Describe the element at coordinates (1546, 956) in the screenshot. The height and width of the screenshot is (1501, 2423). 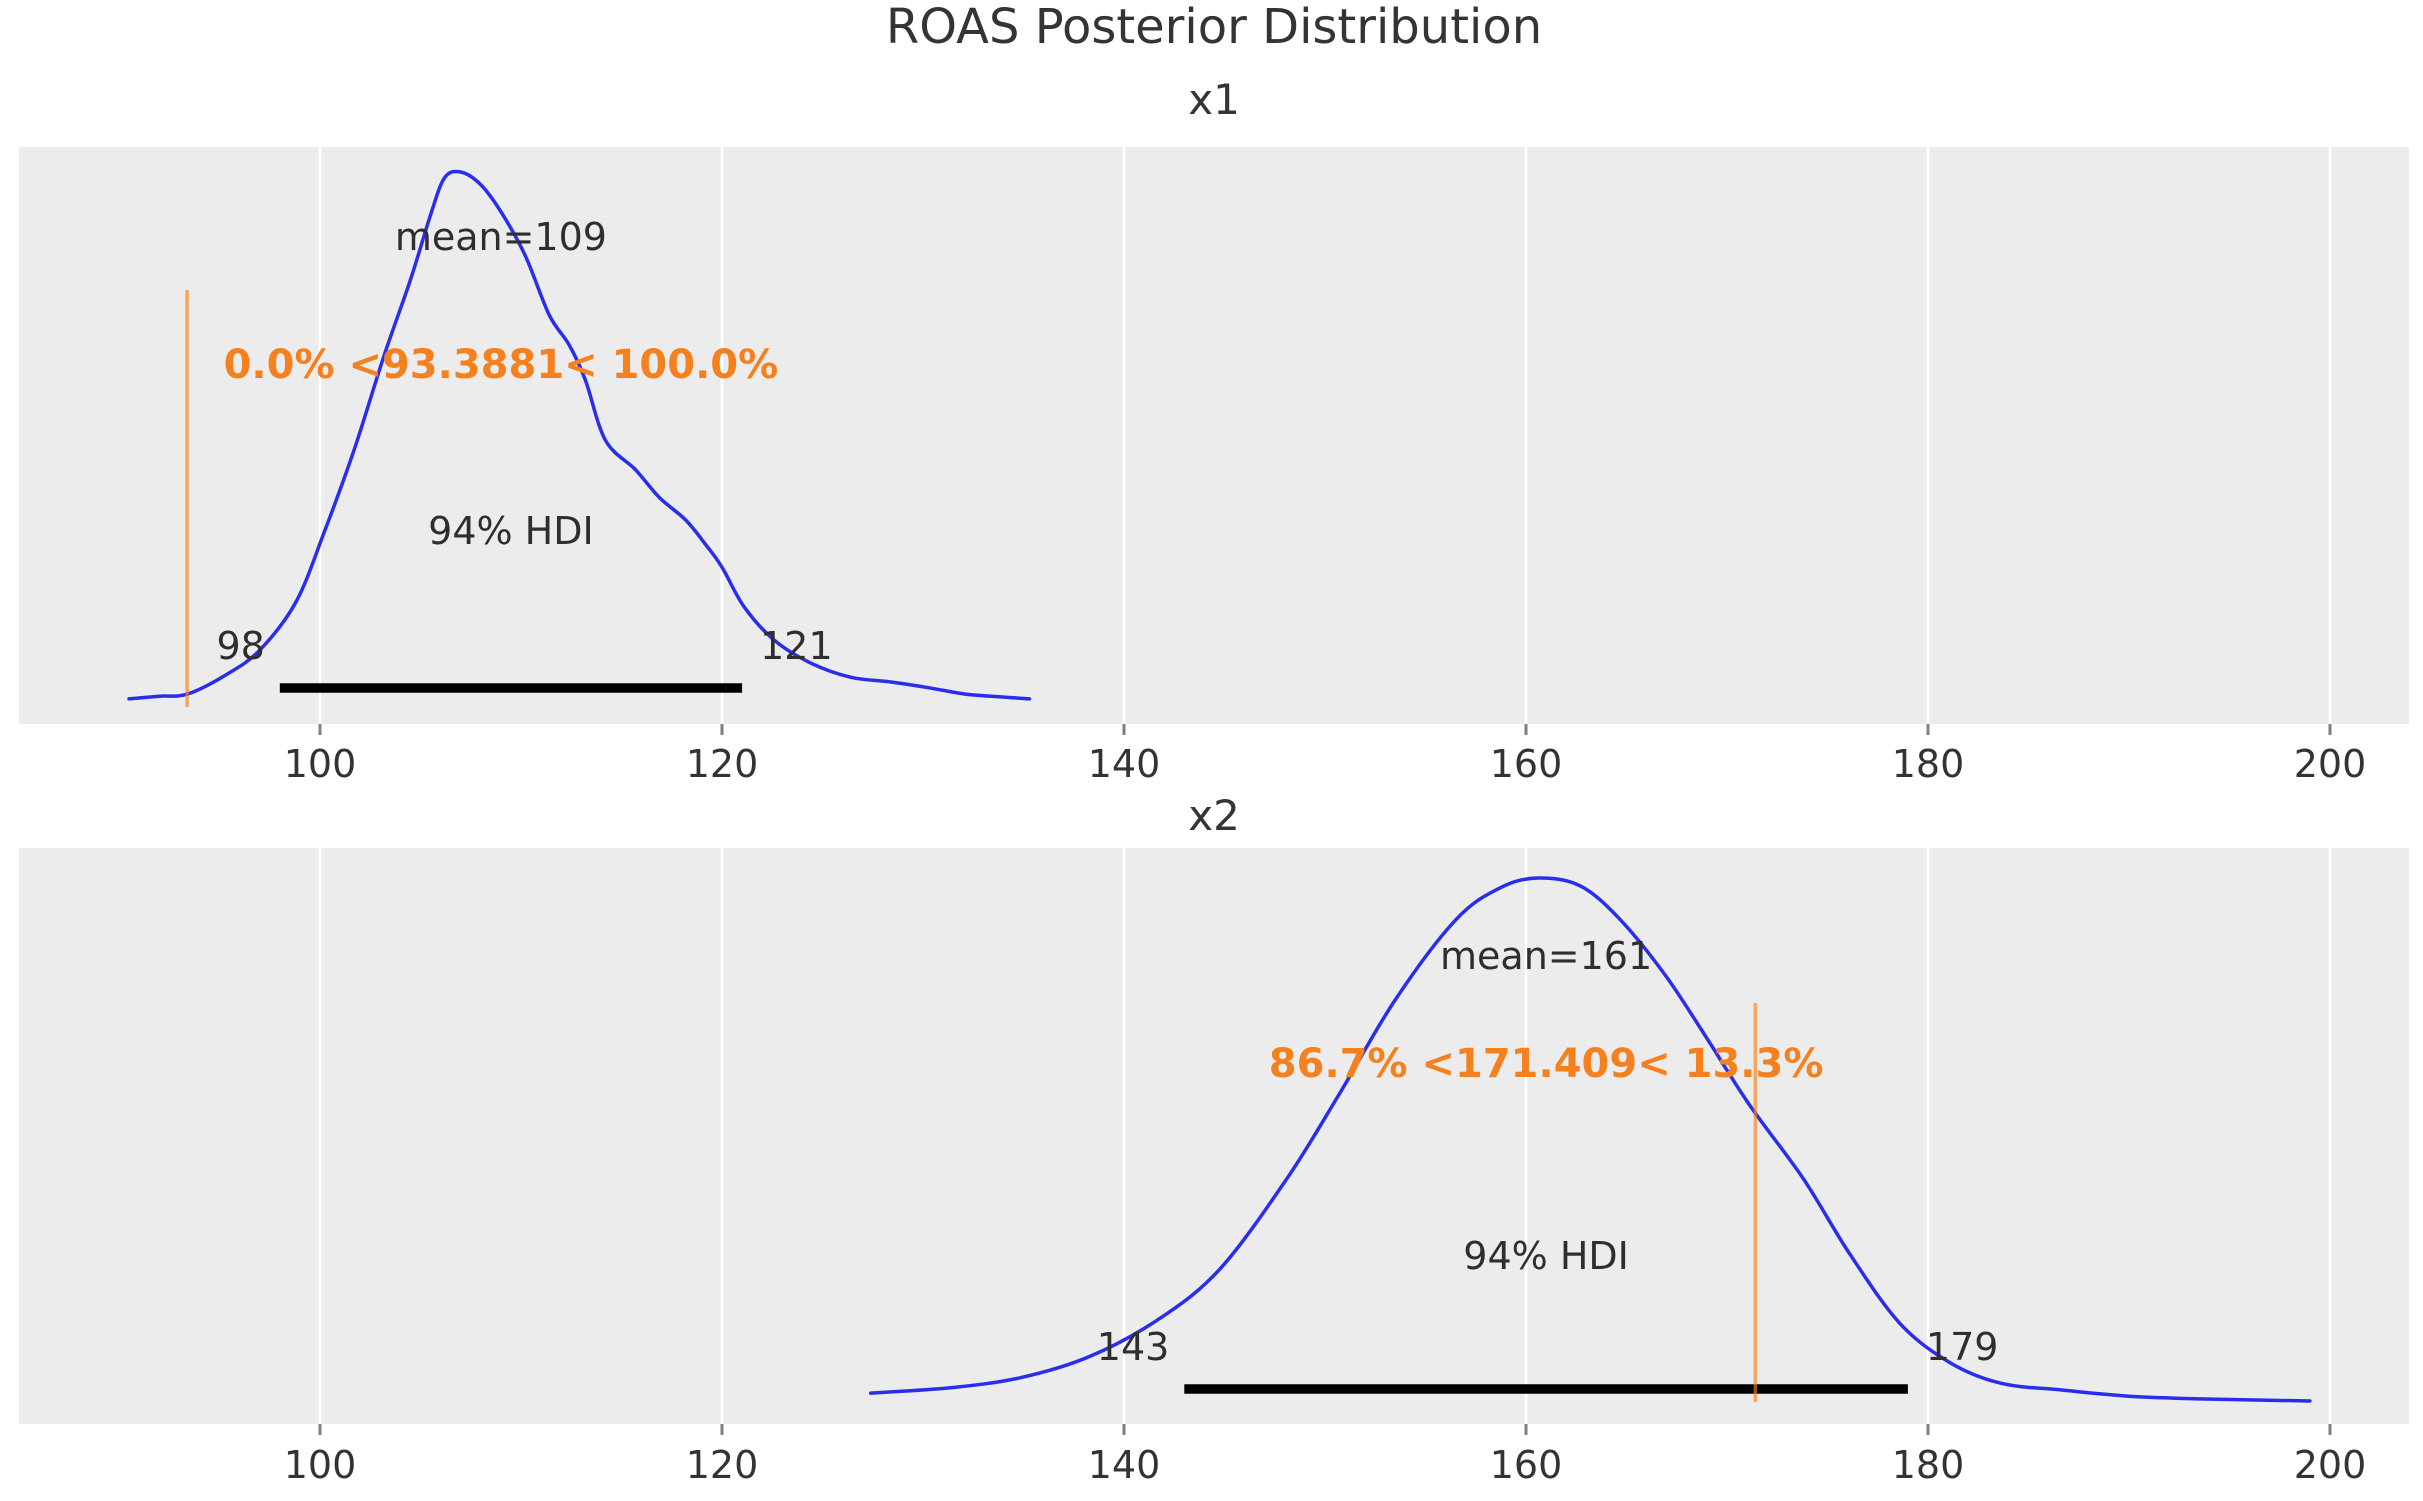
I see `mean-label: mean=161` at that location.